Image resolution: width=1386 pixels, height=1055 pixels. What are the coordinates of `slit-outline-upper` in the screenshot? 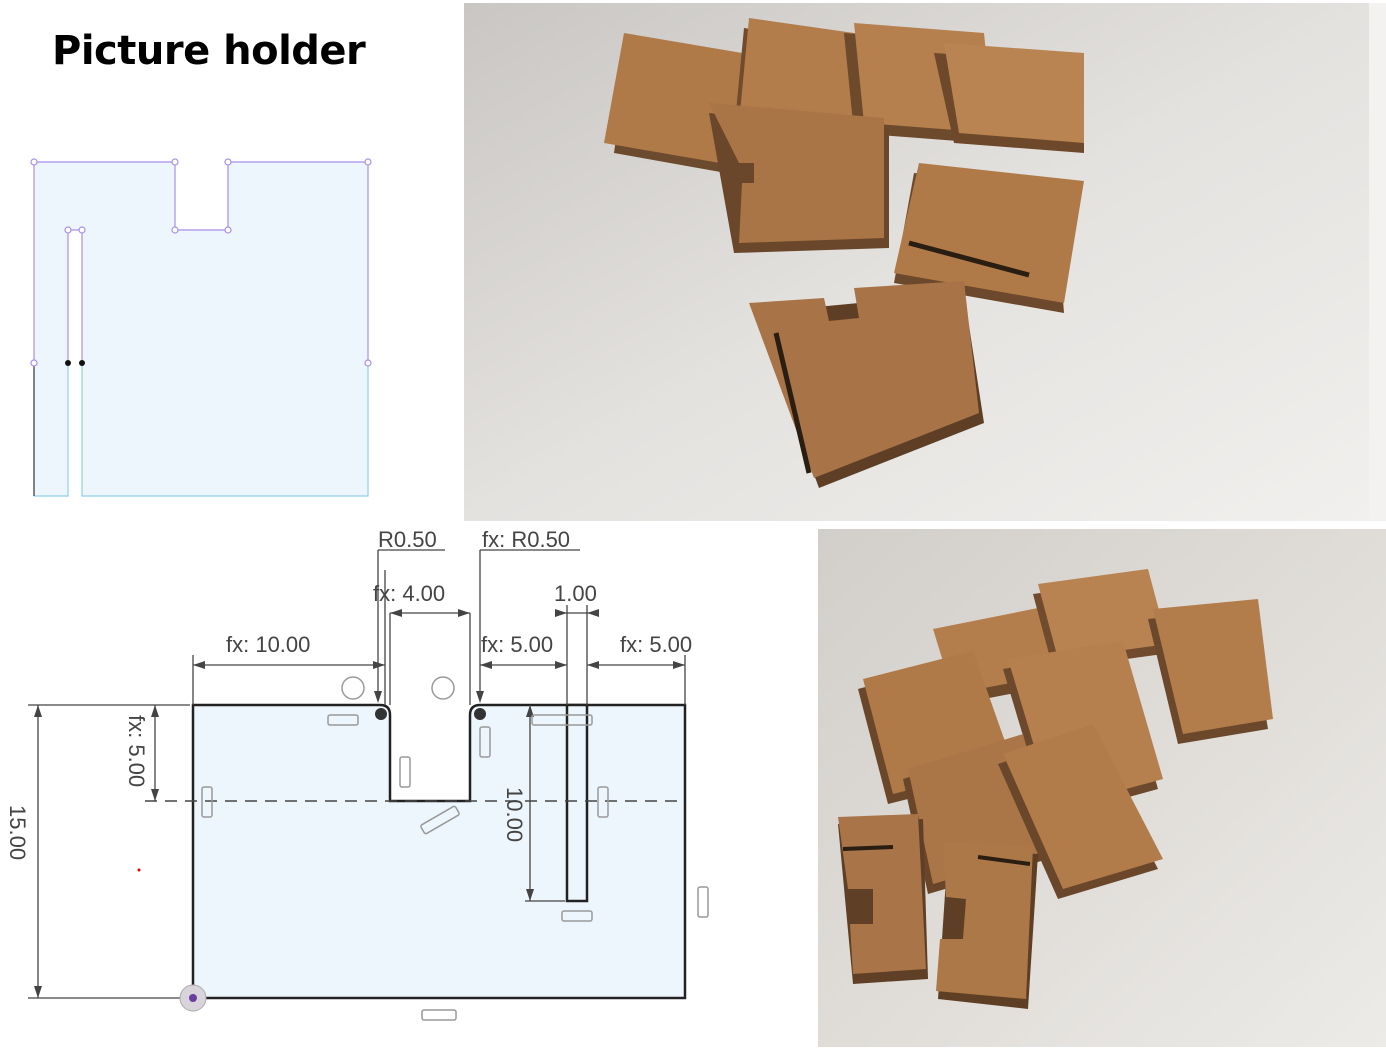 It's located at (75, 296).